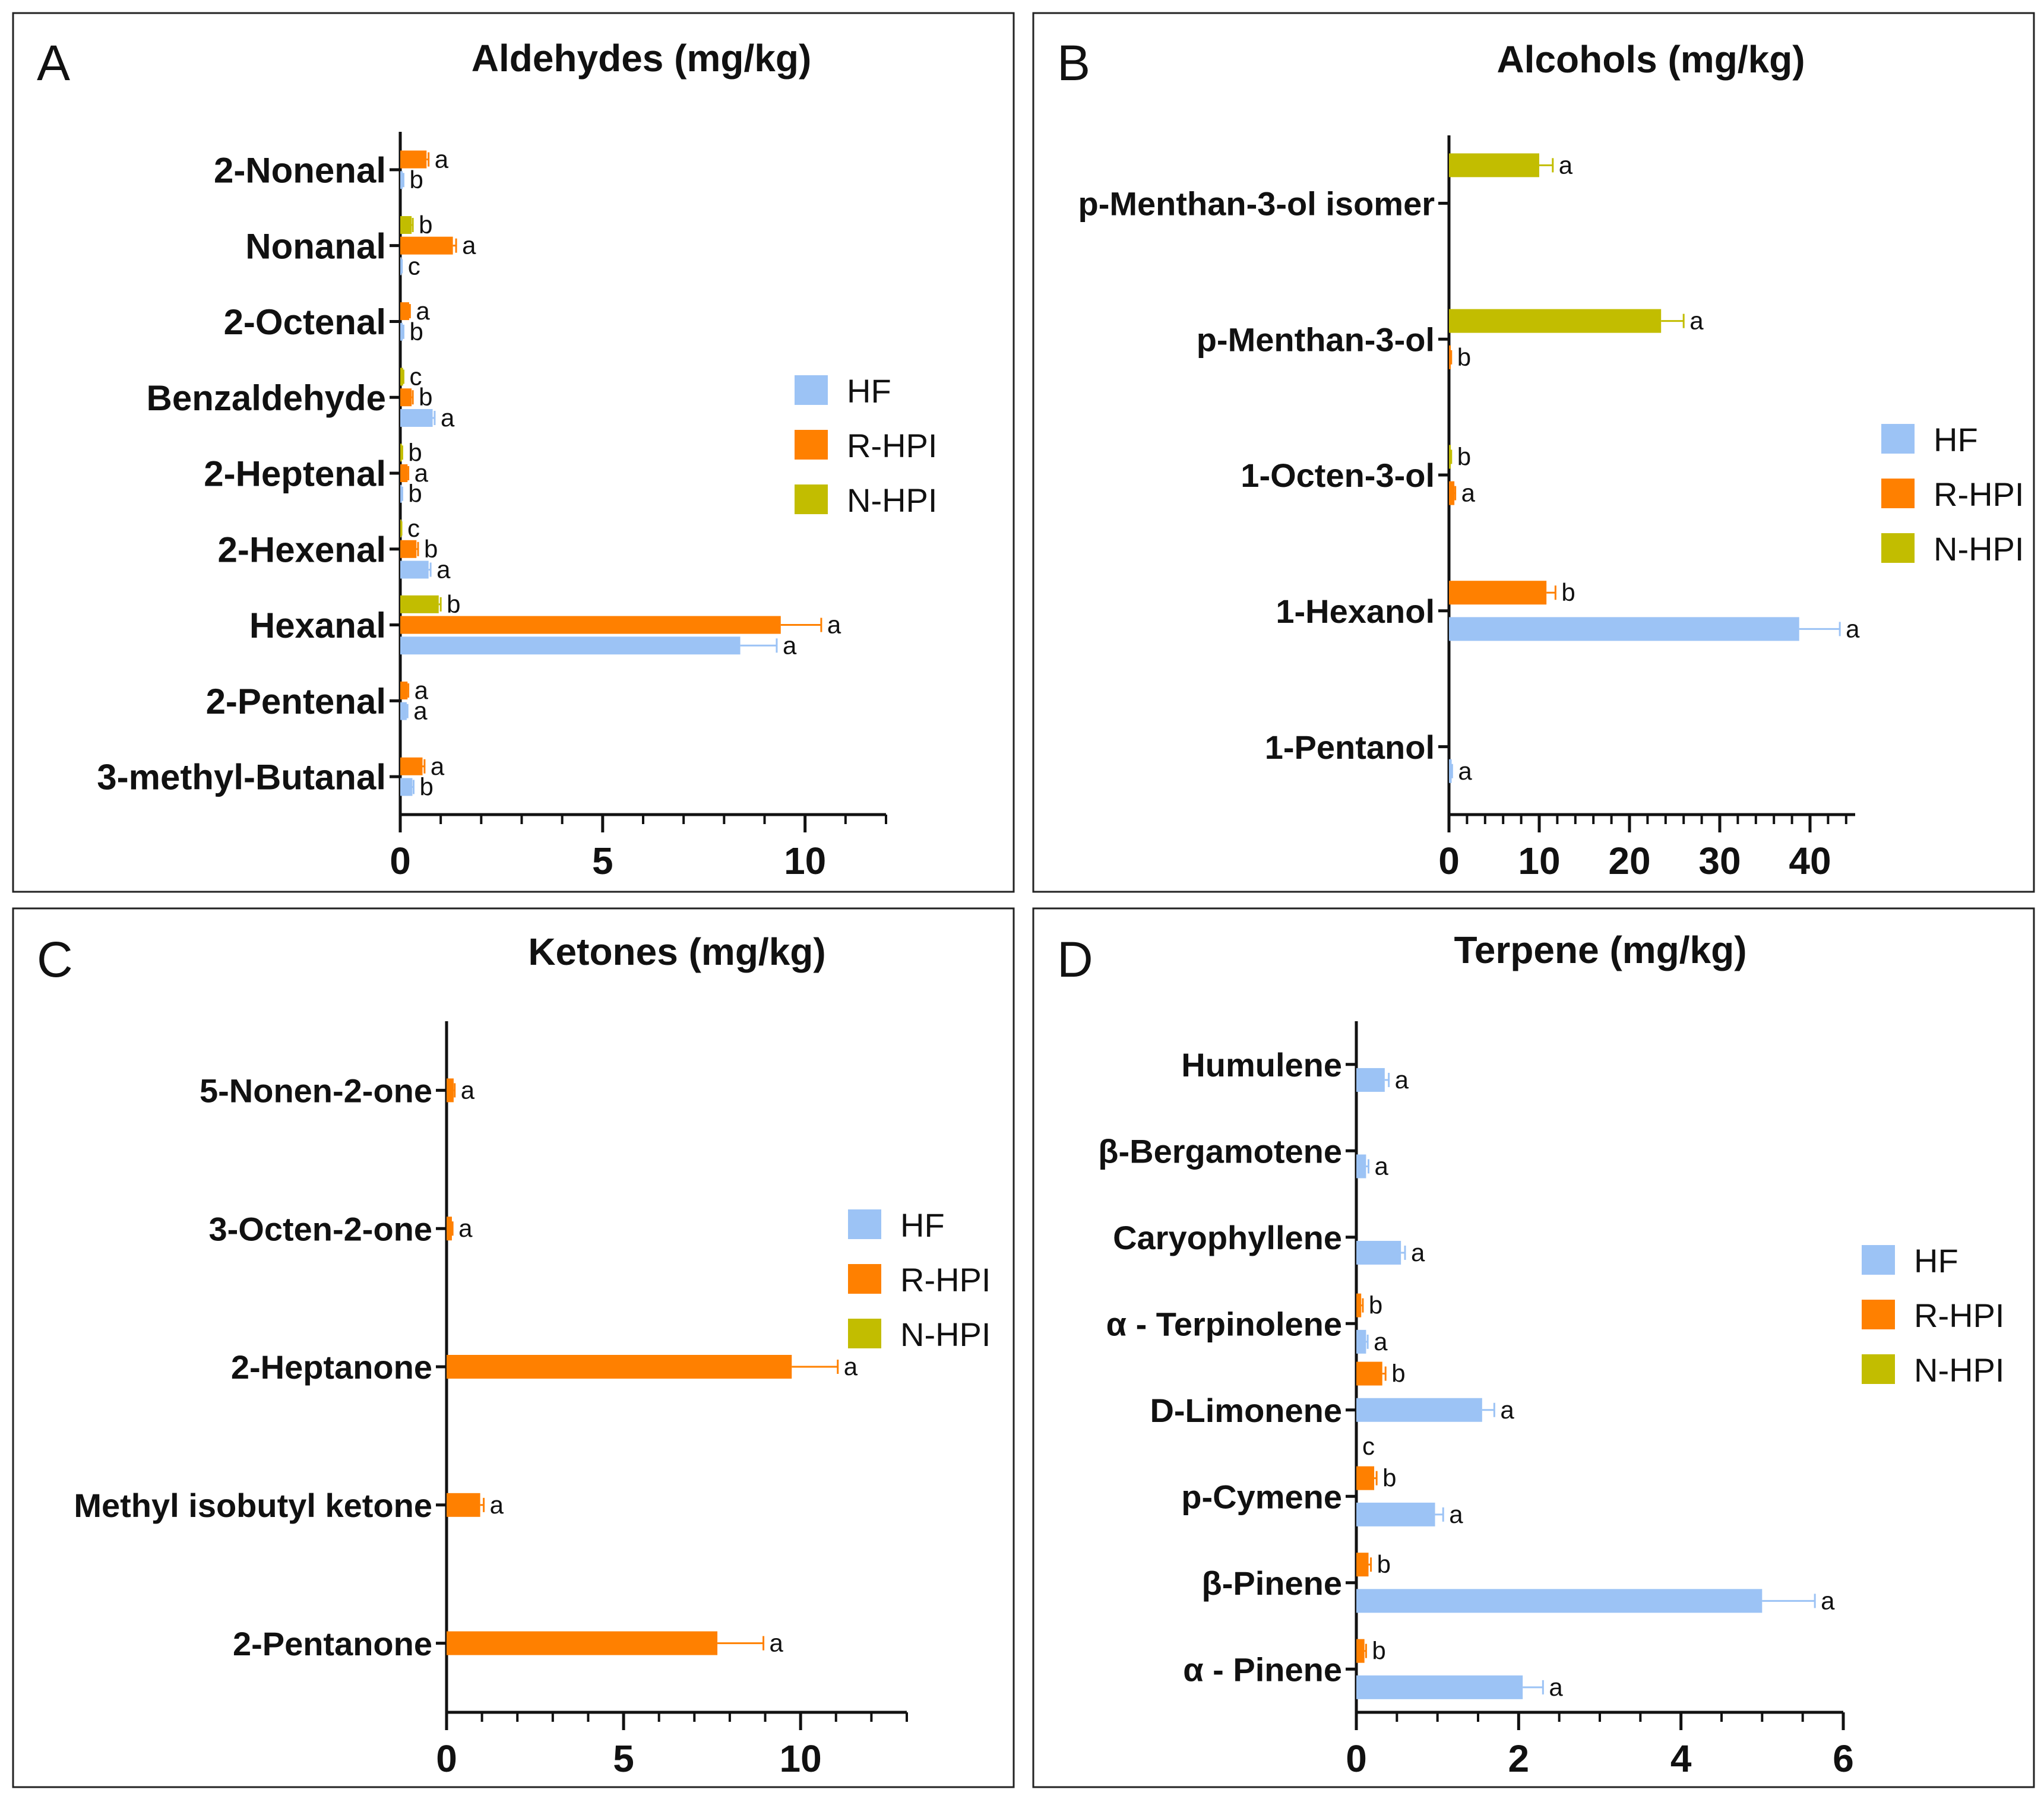 The height and width of the screenshot is (1799, 2044). I want to click on category-p-menthan-3-ol: p-Menthan-3-ol a b, so click(1450, 339).